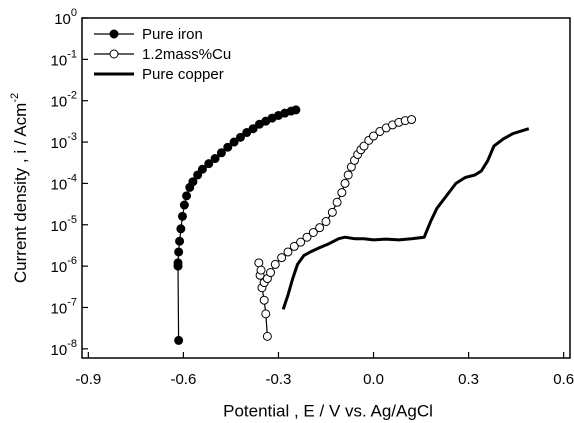 The height and width of the screenshot is (423, 574). What do you see at coordinates (172, 34) in the screenshot?
I see `legend-label: Pure iron` at bounding box center [172, 34].